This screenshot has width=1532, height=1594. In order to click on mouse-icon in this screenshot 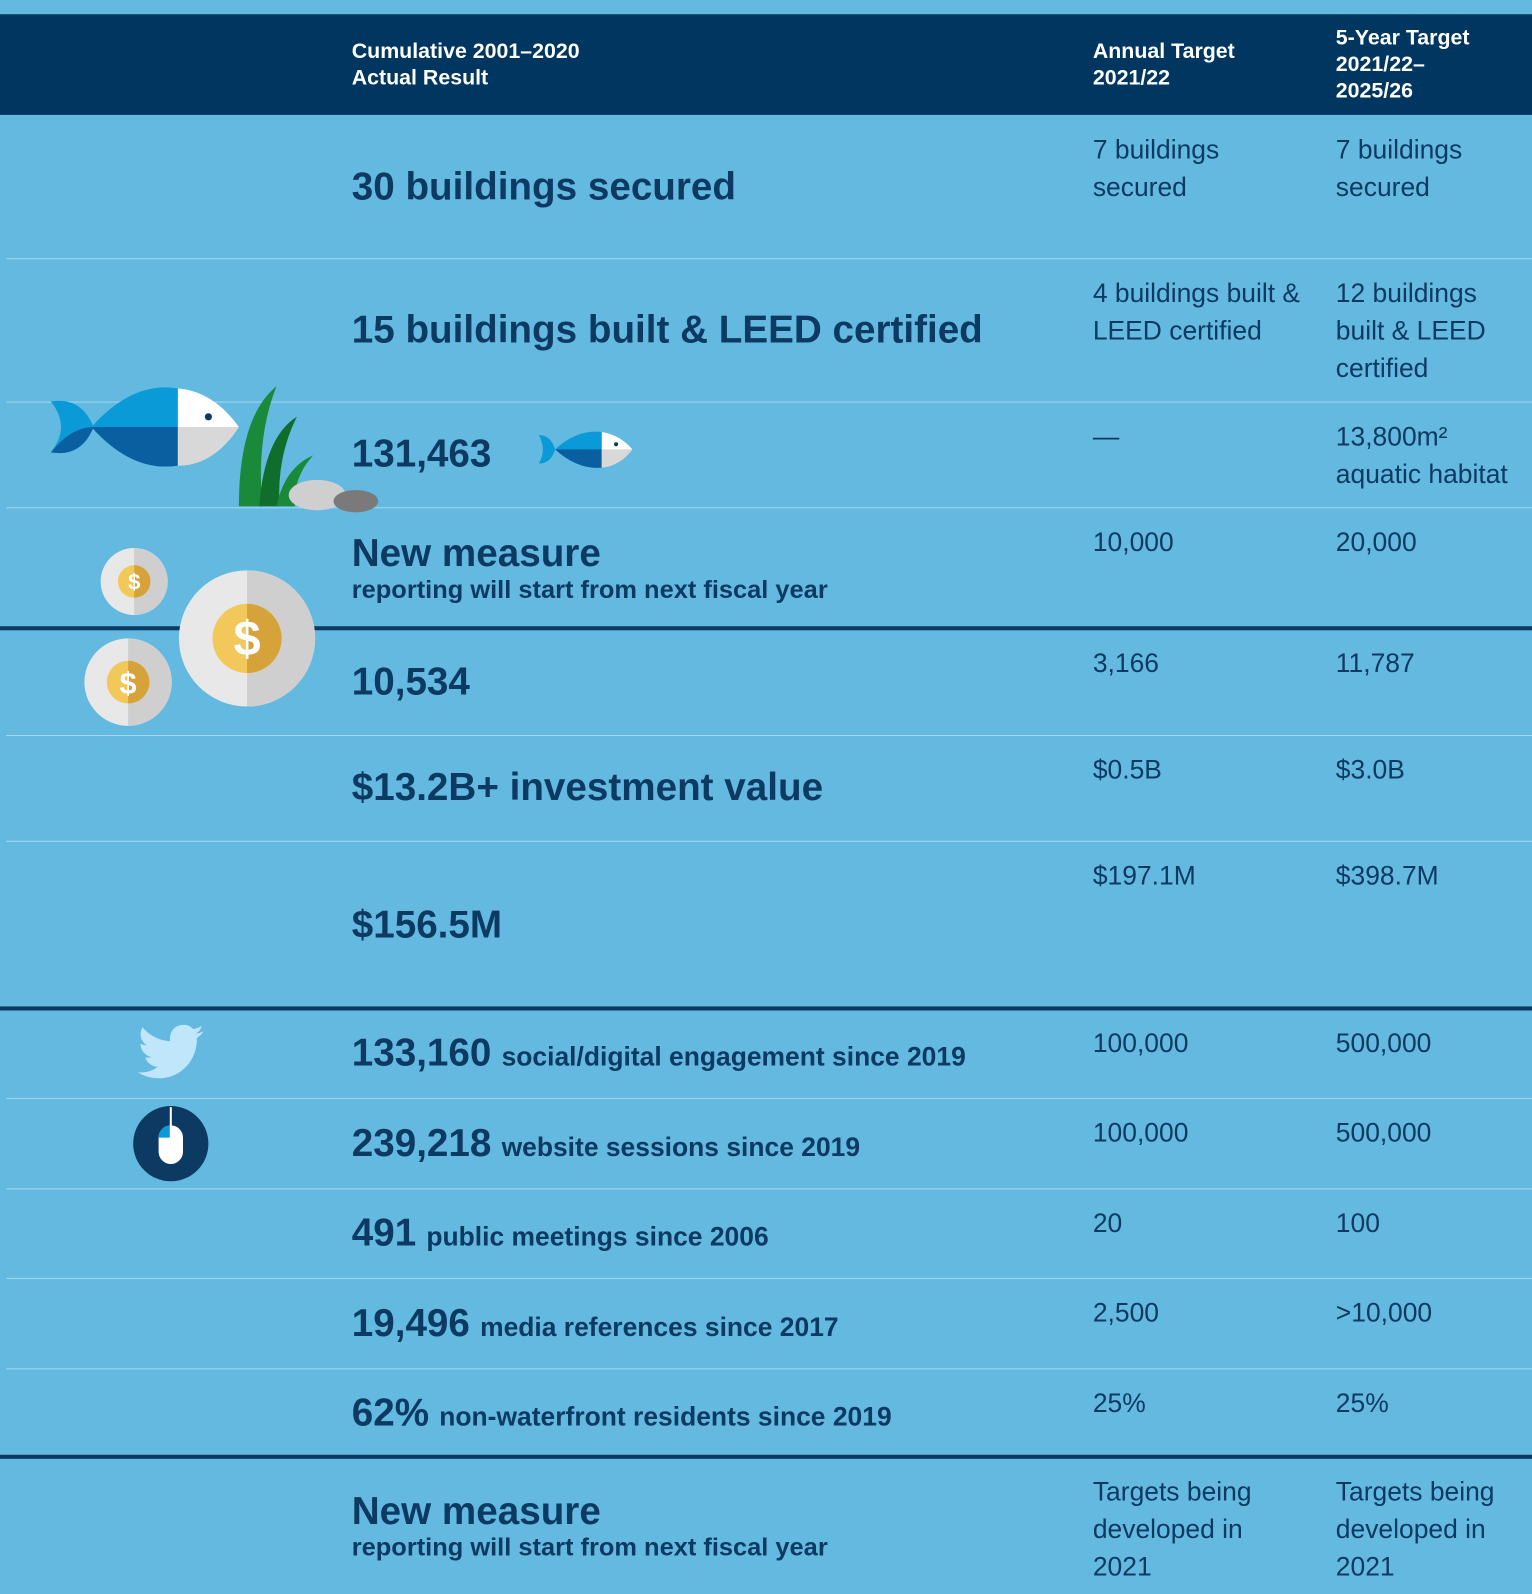, I will do `click(171, 1144)`.